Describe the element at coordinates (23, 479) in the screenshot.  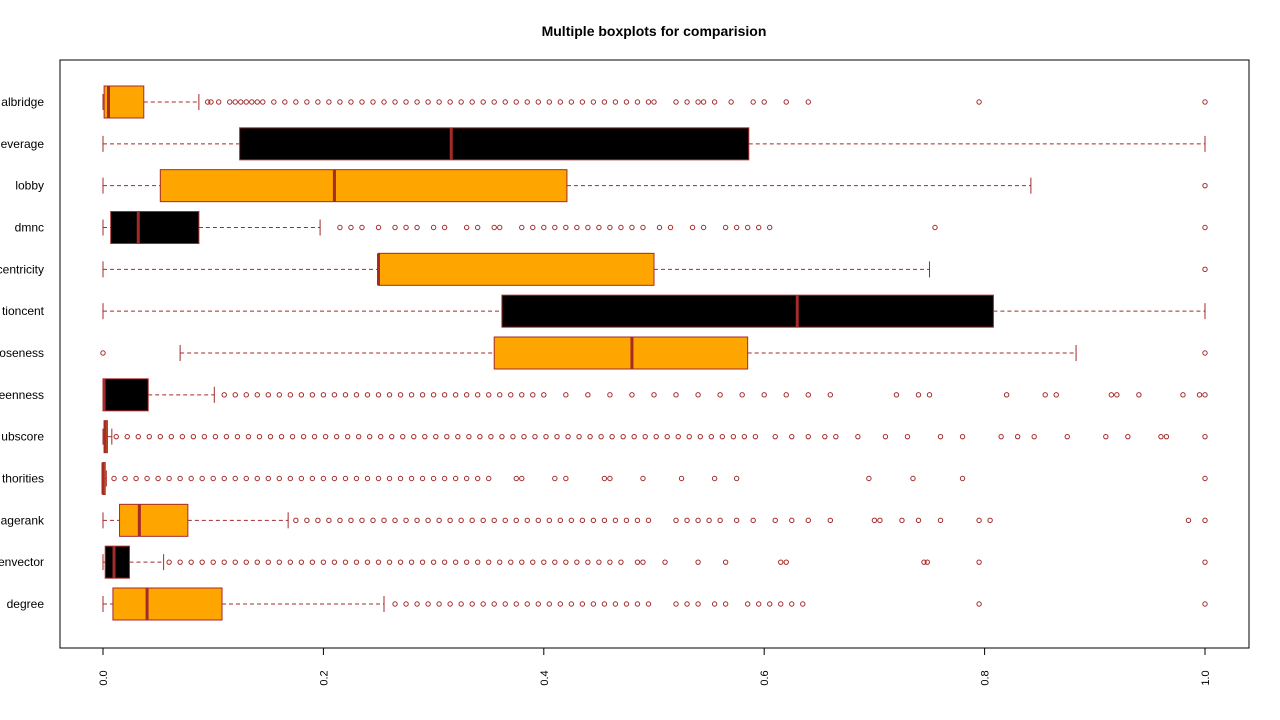
I see `category-label-authorities: thorities` at that location.